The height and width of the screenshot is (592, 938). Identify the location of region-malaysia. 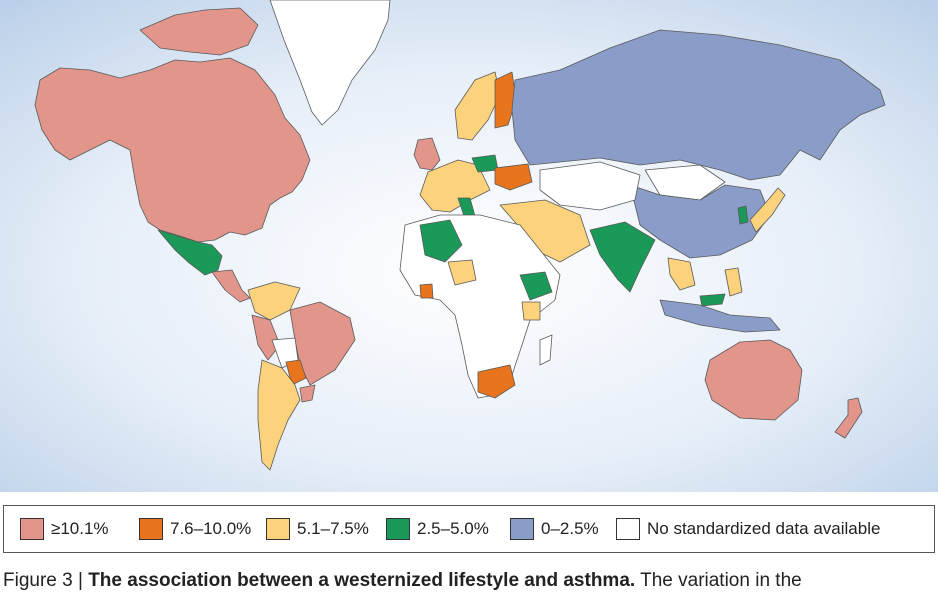
(712, 300).